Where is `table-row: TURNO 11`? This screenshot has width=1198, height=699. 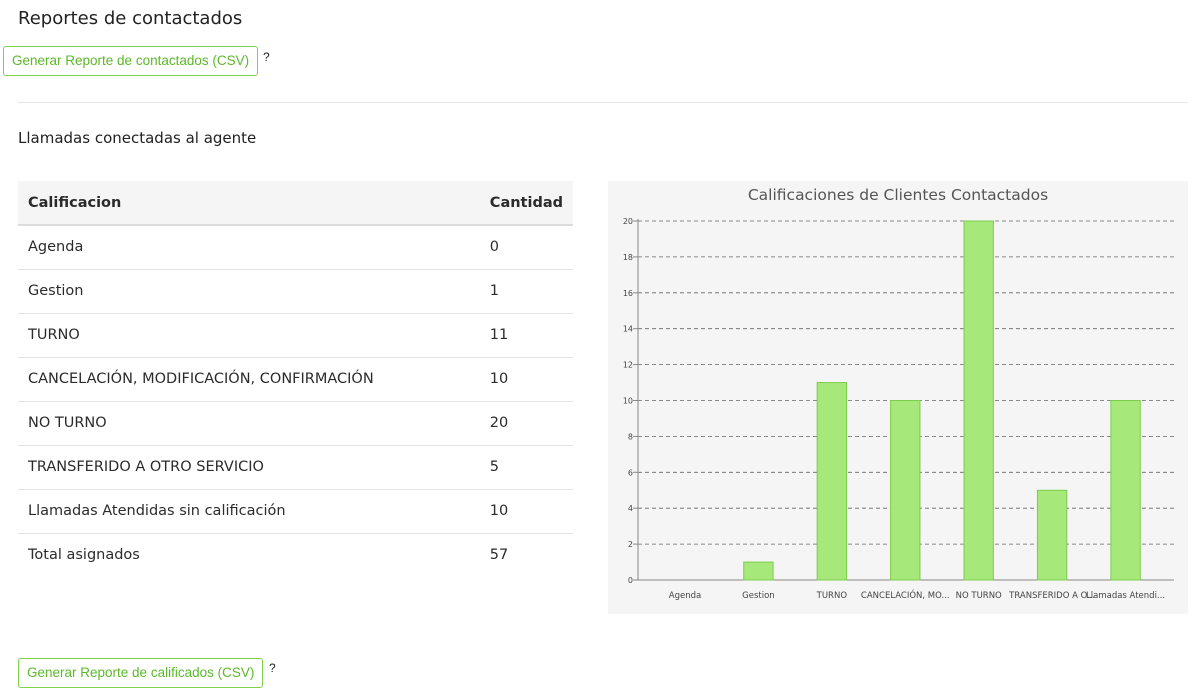
table-row: TURNO 11 is located at coordinates (295, 335).